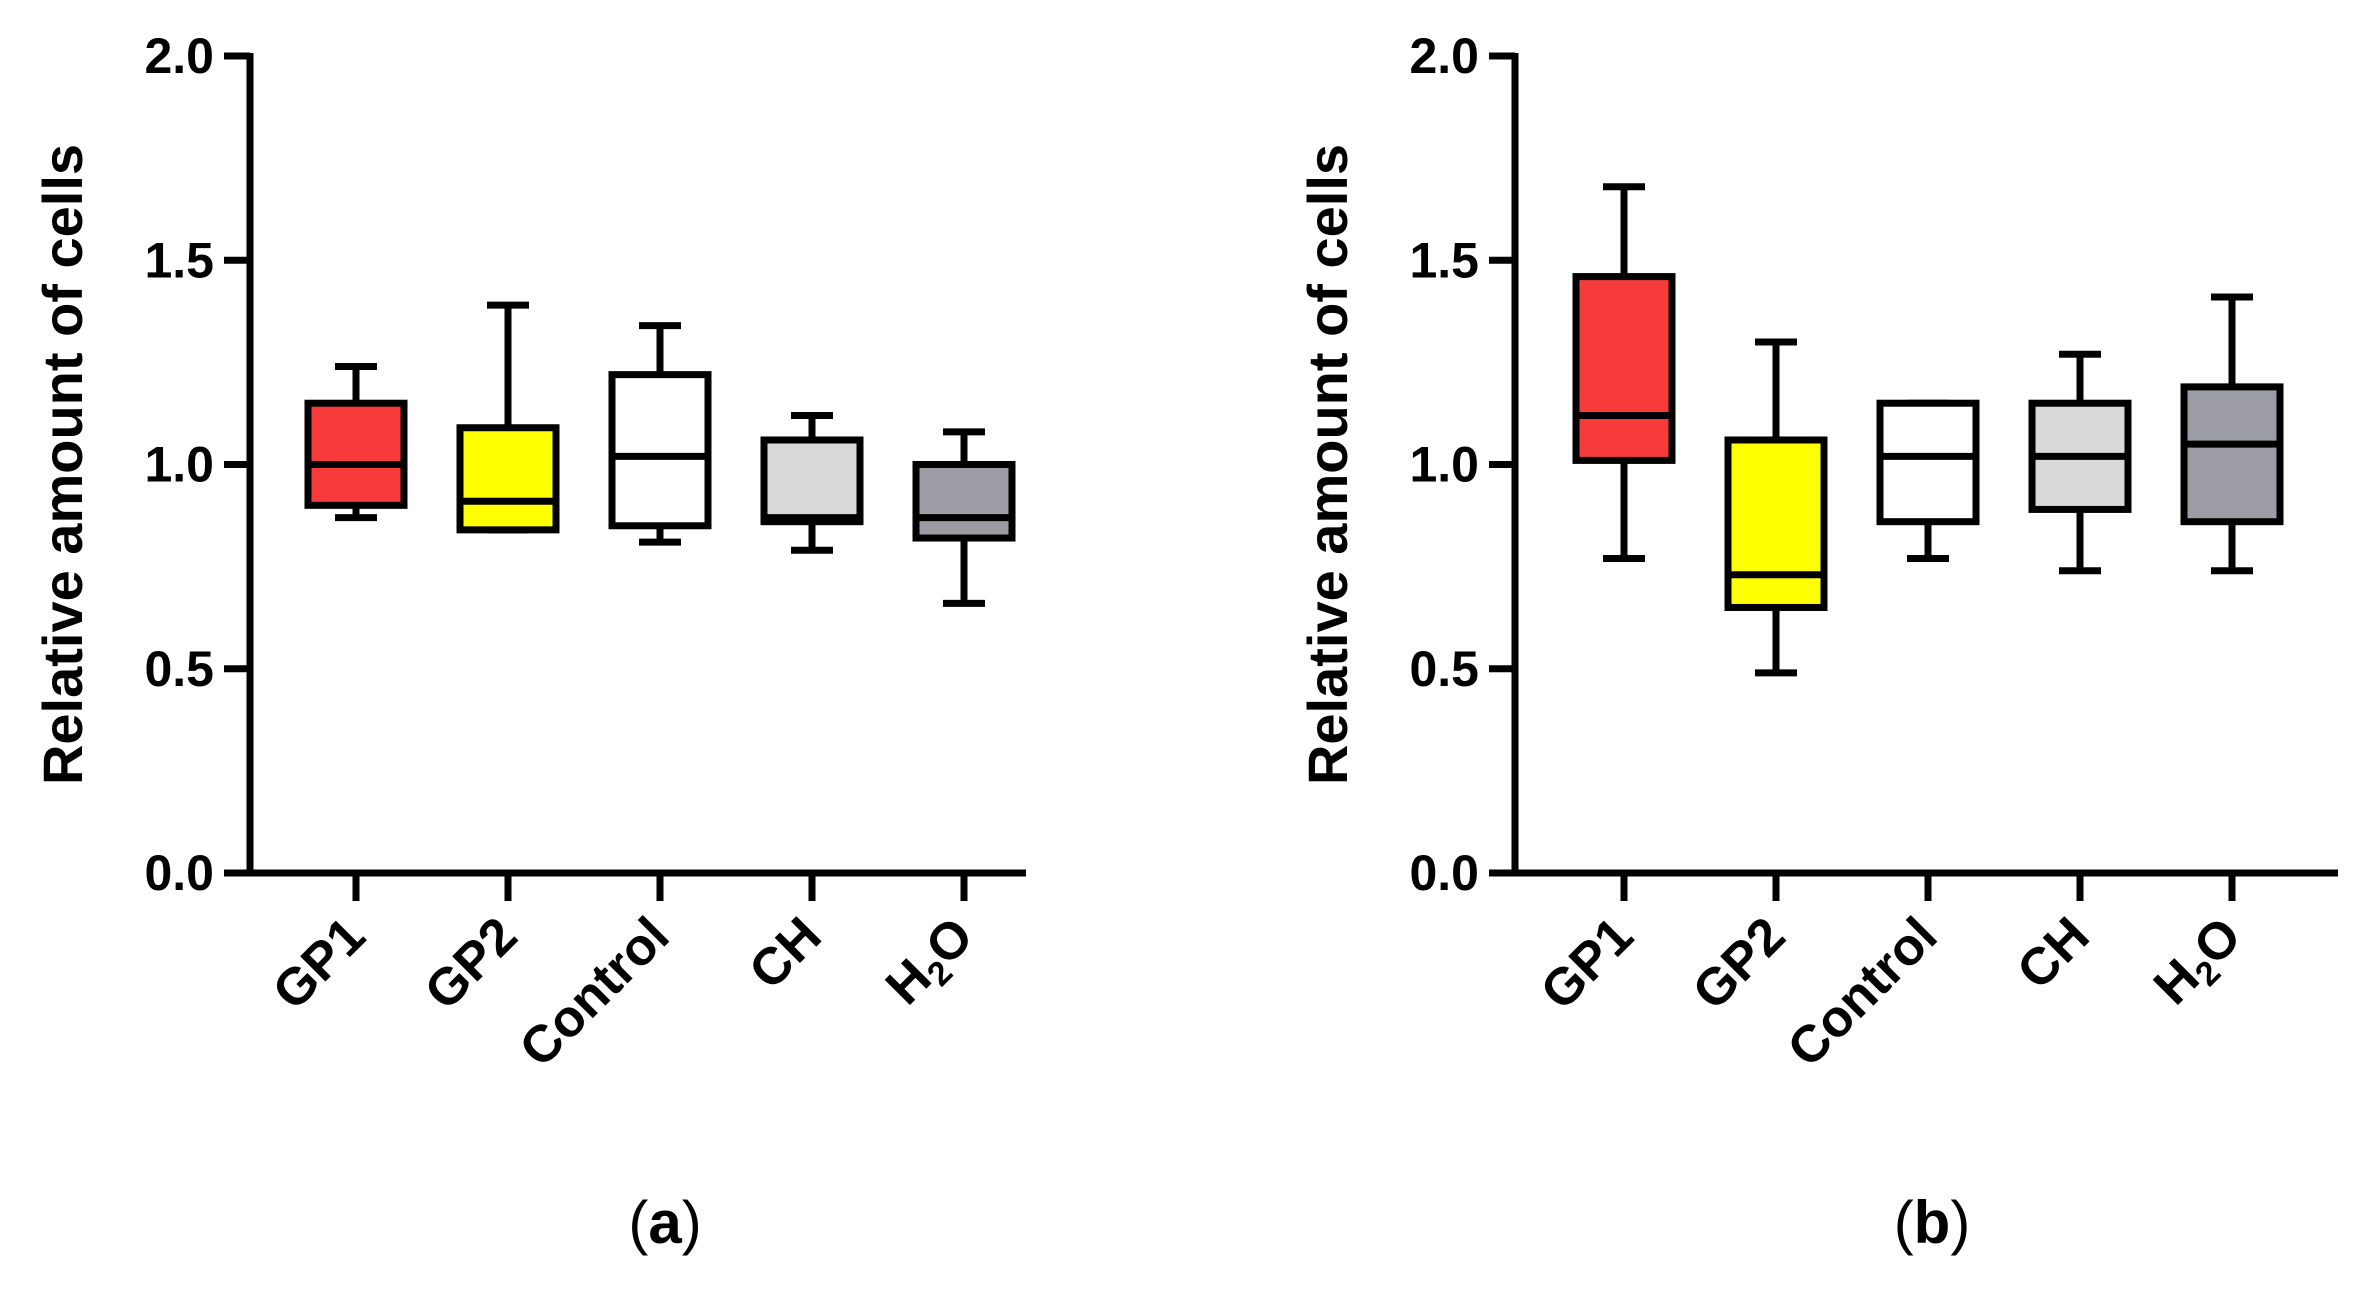 This screenshot has width=2362, height=1291. I want to click on panel-label: (b), so click(1932, 1222).